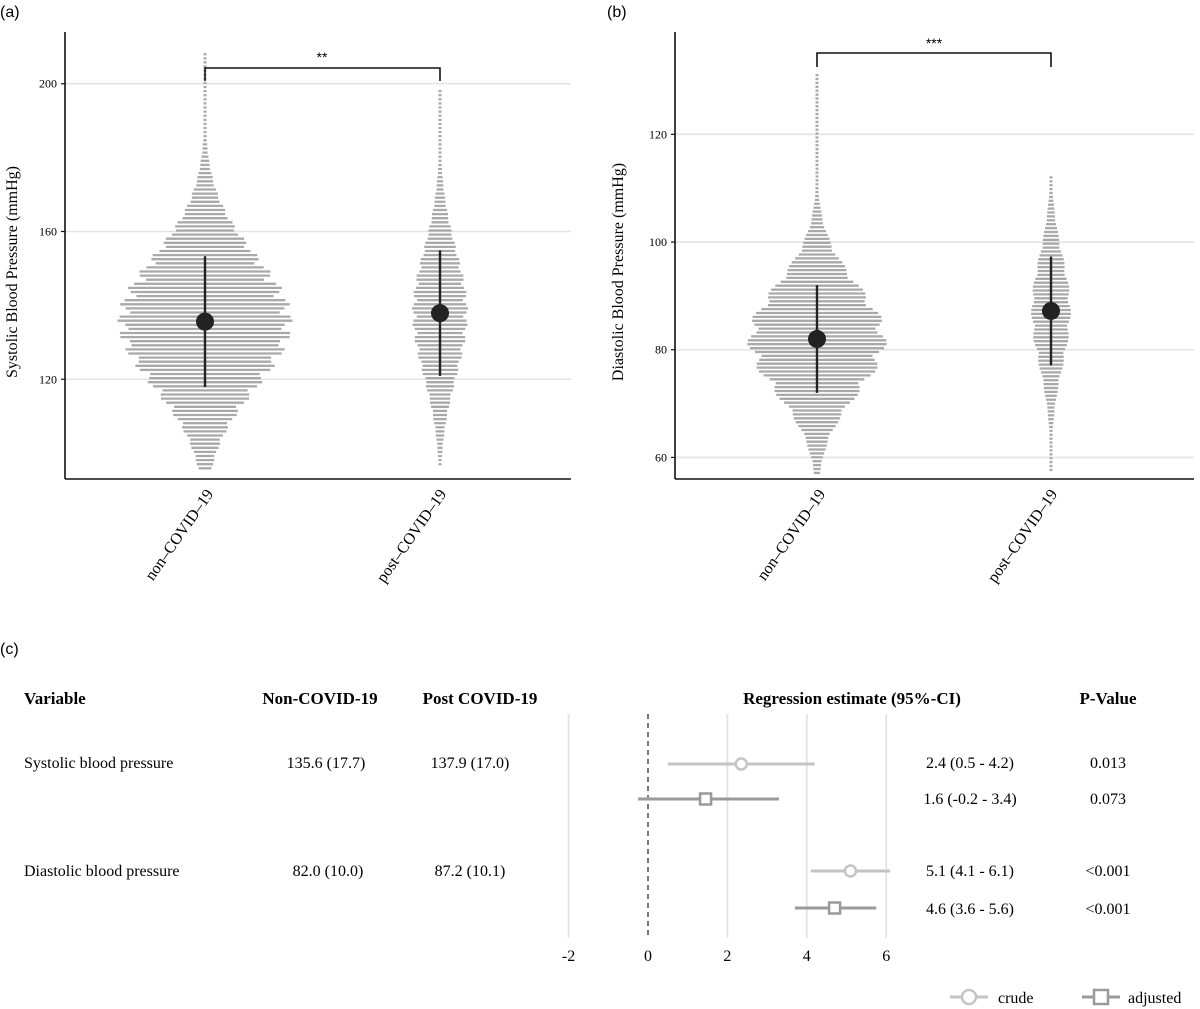  I want to click on estimate-marker-0-adjusted, so click(705, 799).